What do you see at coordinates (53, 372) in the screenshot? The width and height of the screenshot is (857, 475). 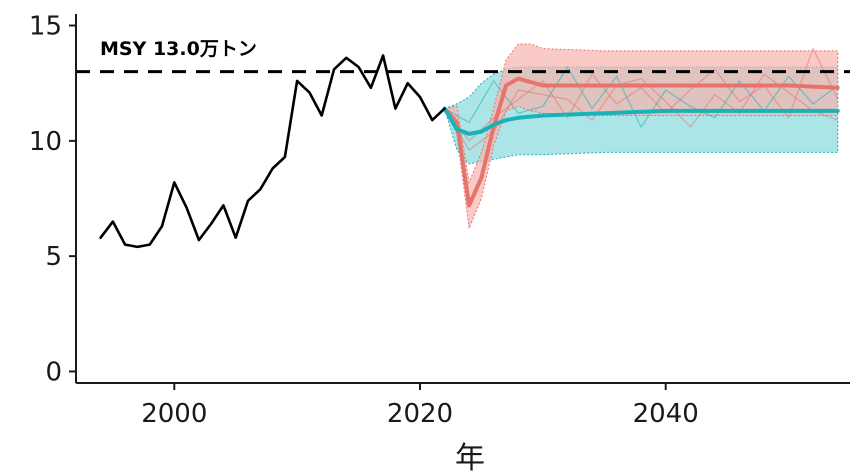 I see `y-tick-label: 0` at bounding box center [53, 372].